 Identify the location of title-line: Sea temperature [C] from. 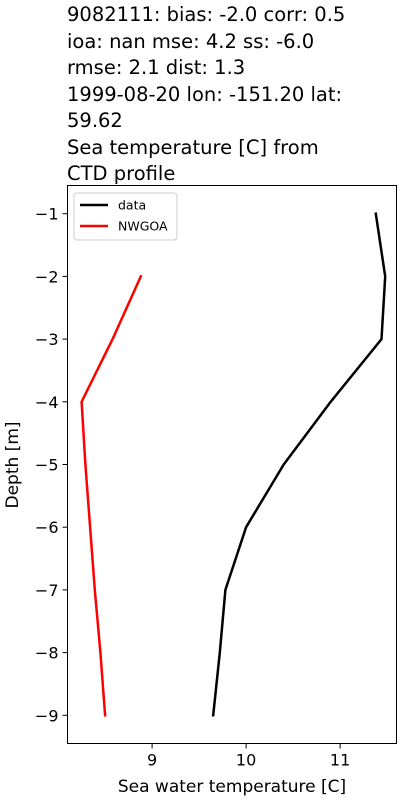
(193, 147).